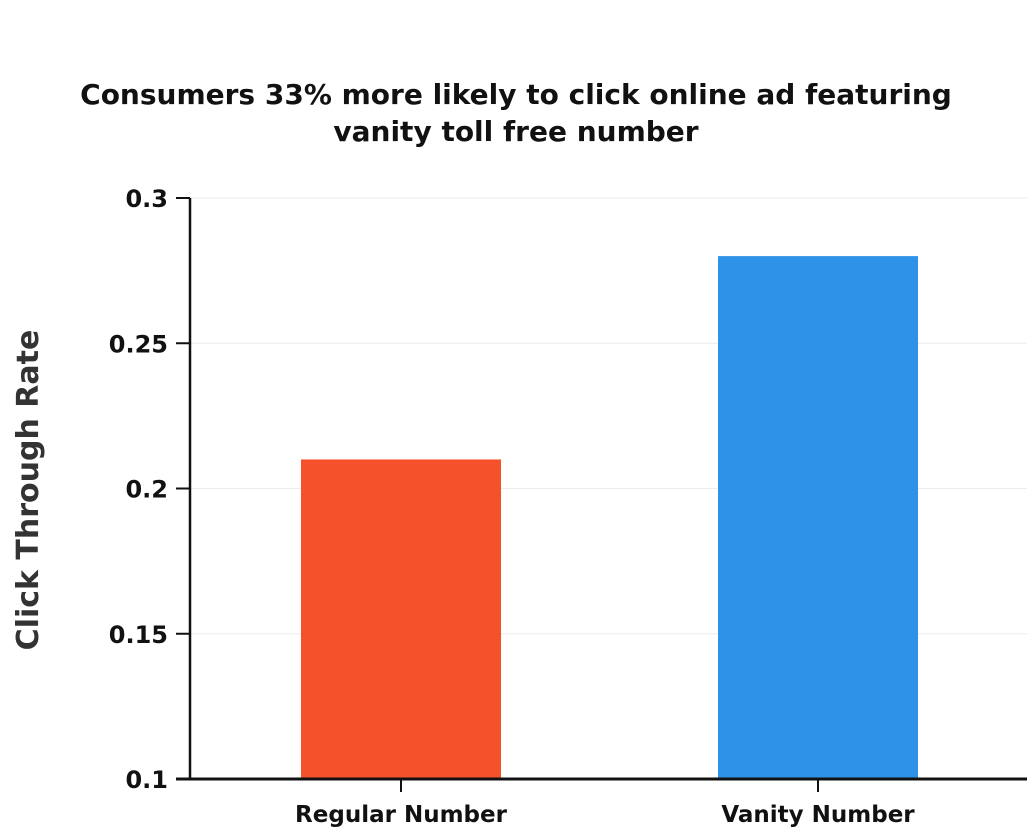 The width and height of the screenshot is (1030, 837). What do you see at coordinates (515, 131) in the screenshot?
I see `chart-title-line-2: vanity toll free number` at bounding box center [515, 131].